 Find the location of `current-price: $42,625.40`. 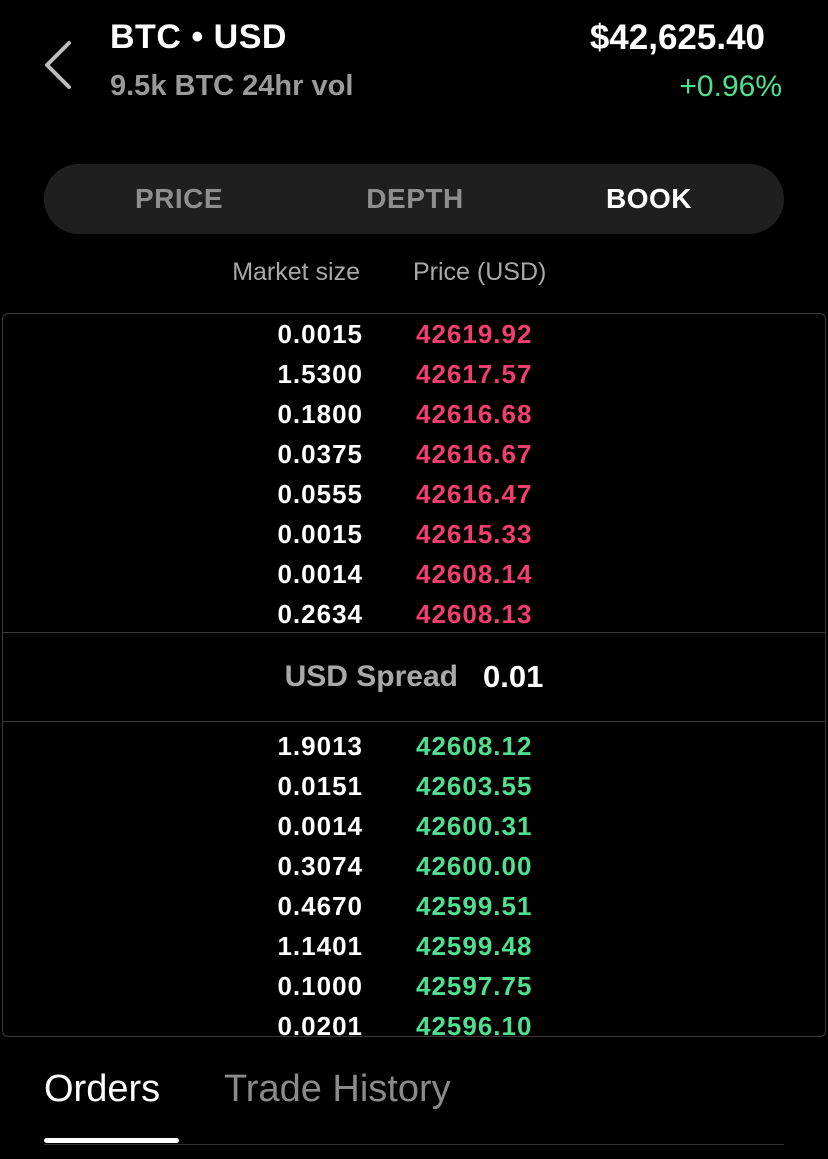

current-price: $42,625.40 is located at coordinates (677, 37).